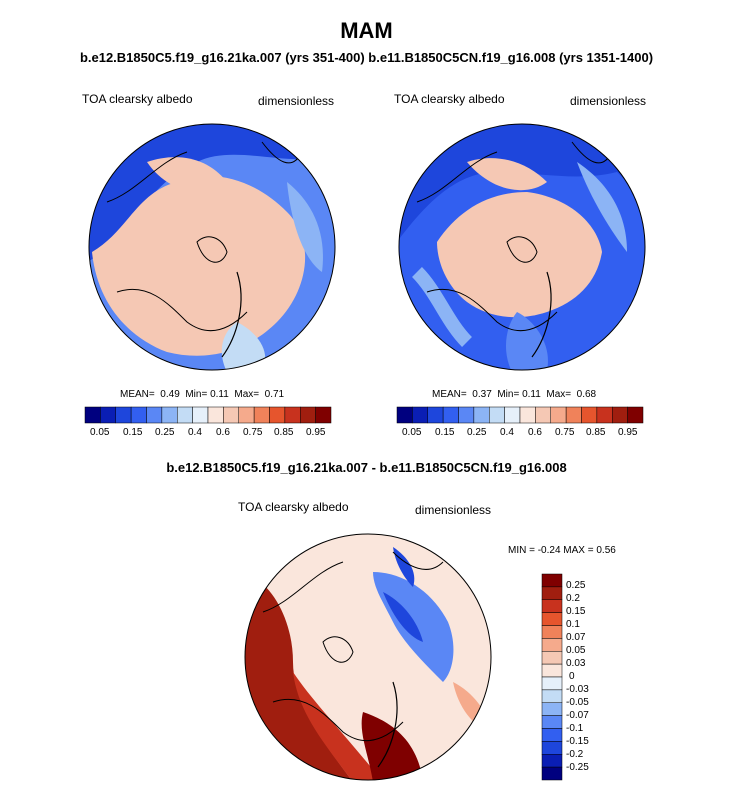 This screenshot has height=788, width=733. Describe the element at coordinates (366, 30) in the screenshot. I see `figure-title: MAM` at that location.